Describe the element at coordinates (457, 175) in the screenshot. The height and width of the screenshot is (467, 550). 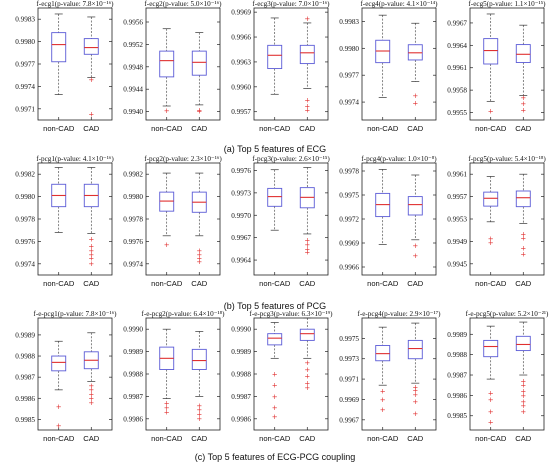
I see `y-tick-label: 0.9961` at that location.